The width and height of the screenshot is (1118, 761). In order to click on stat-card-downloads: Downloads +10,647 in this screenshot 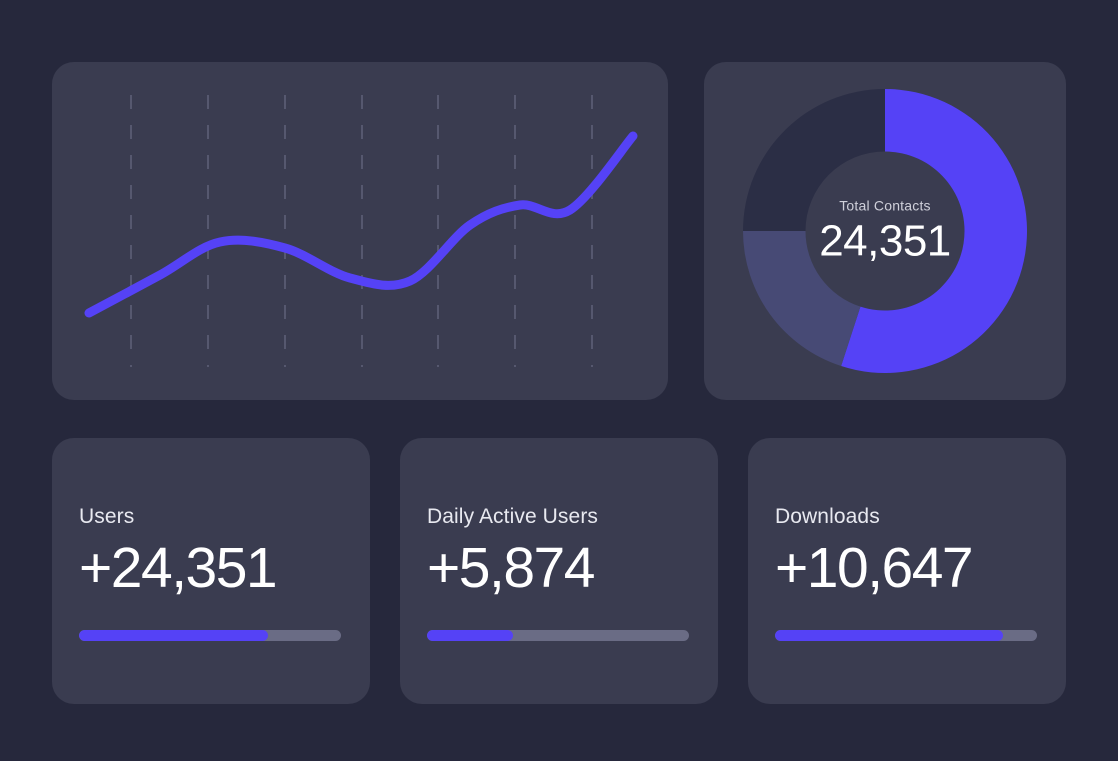, I will do `click(907, 571)`.